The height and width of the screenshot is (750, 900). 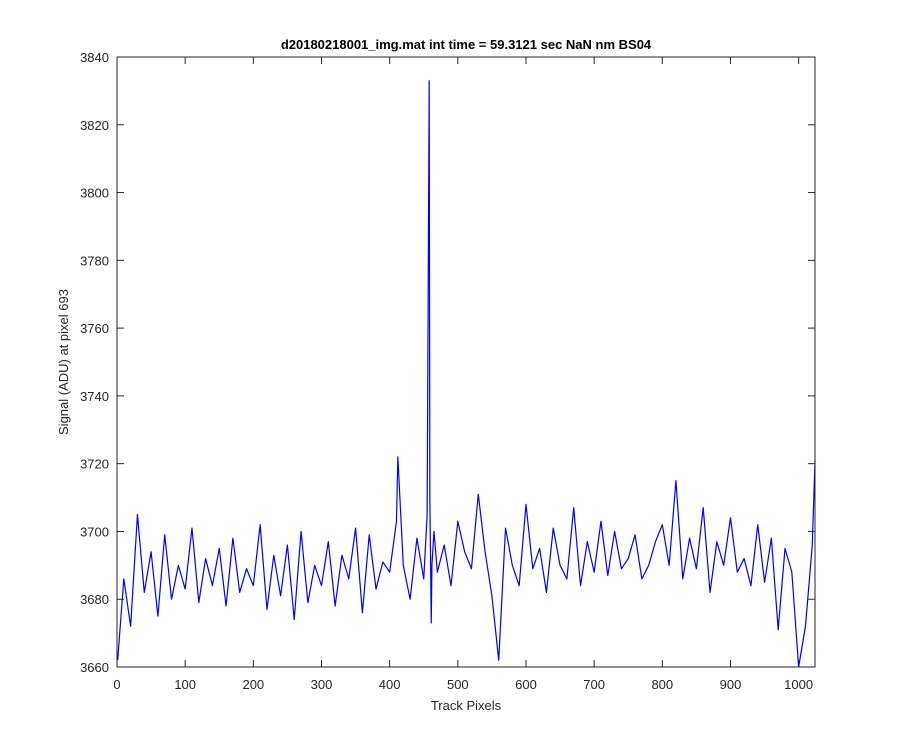 What do you see at coordinates (116, 684) in the screenshot?
I see `x-tick-label: 0` at bounding box center [116, 684].